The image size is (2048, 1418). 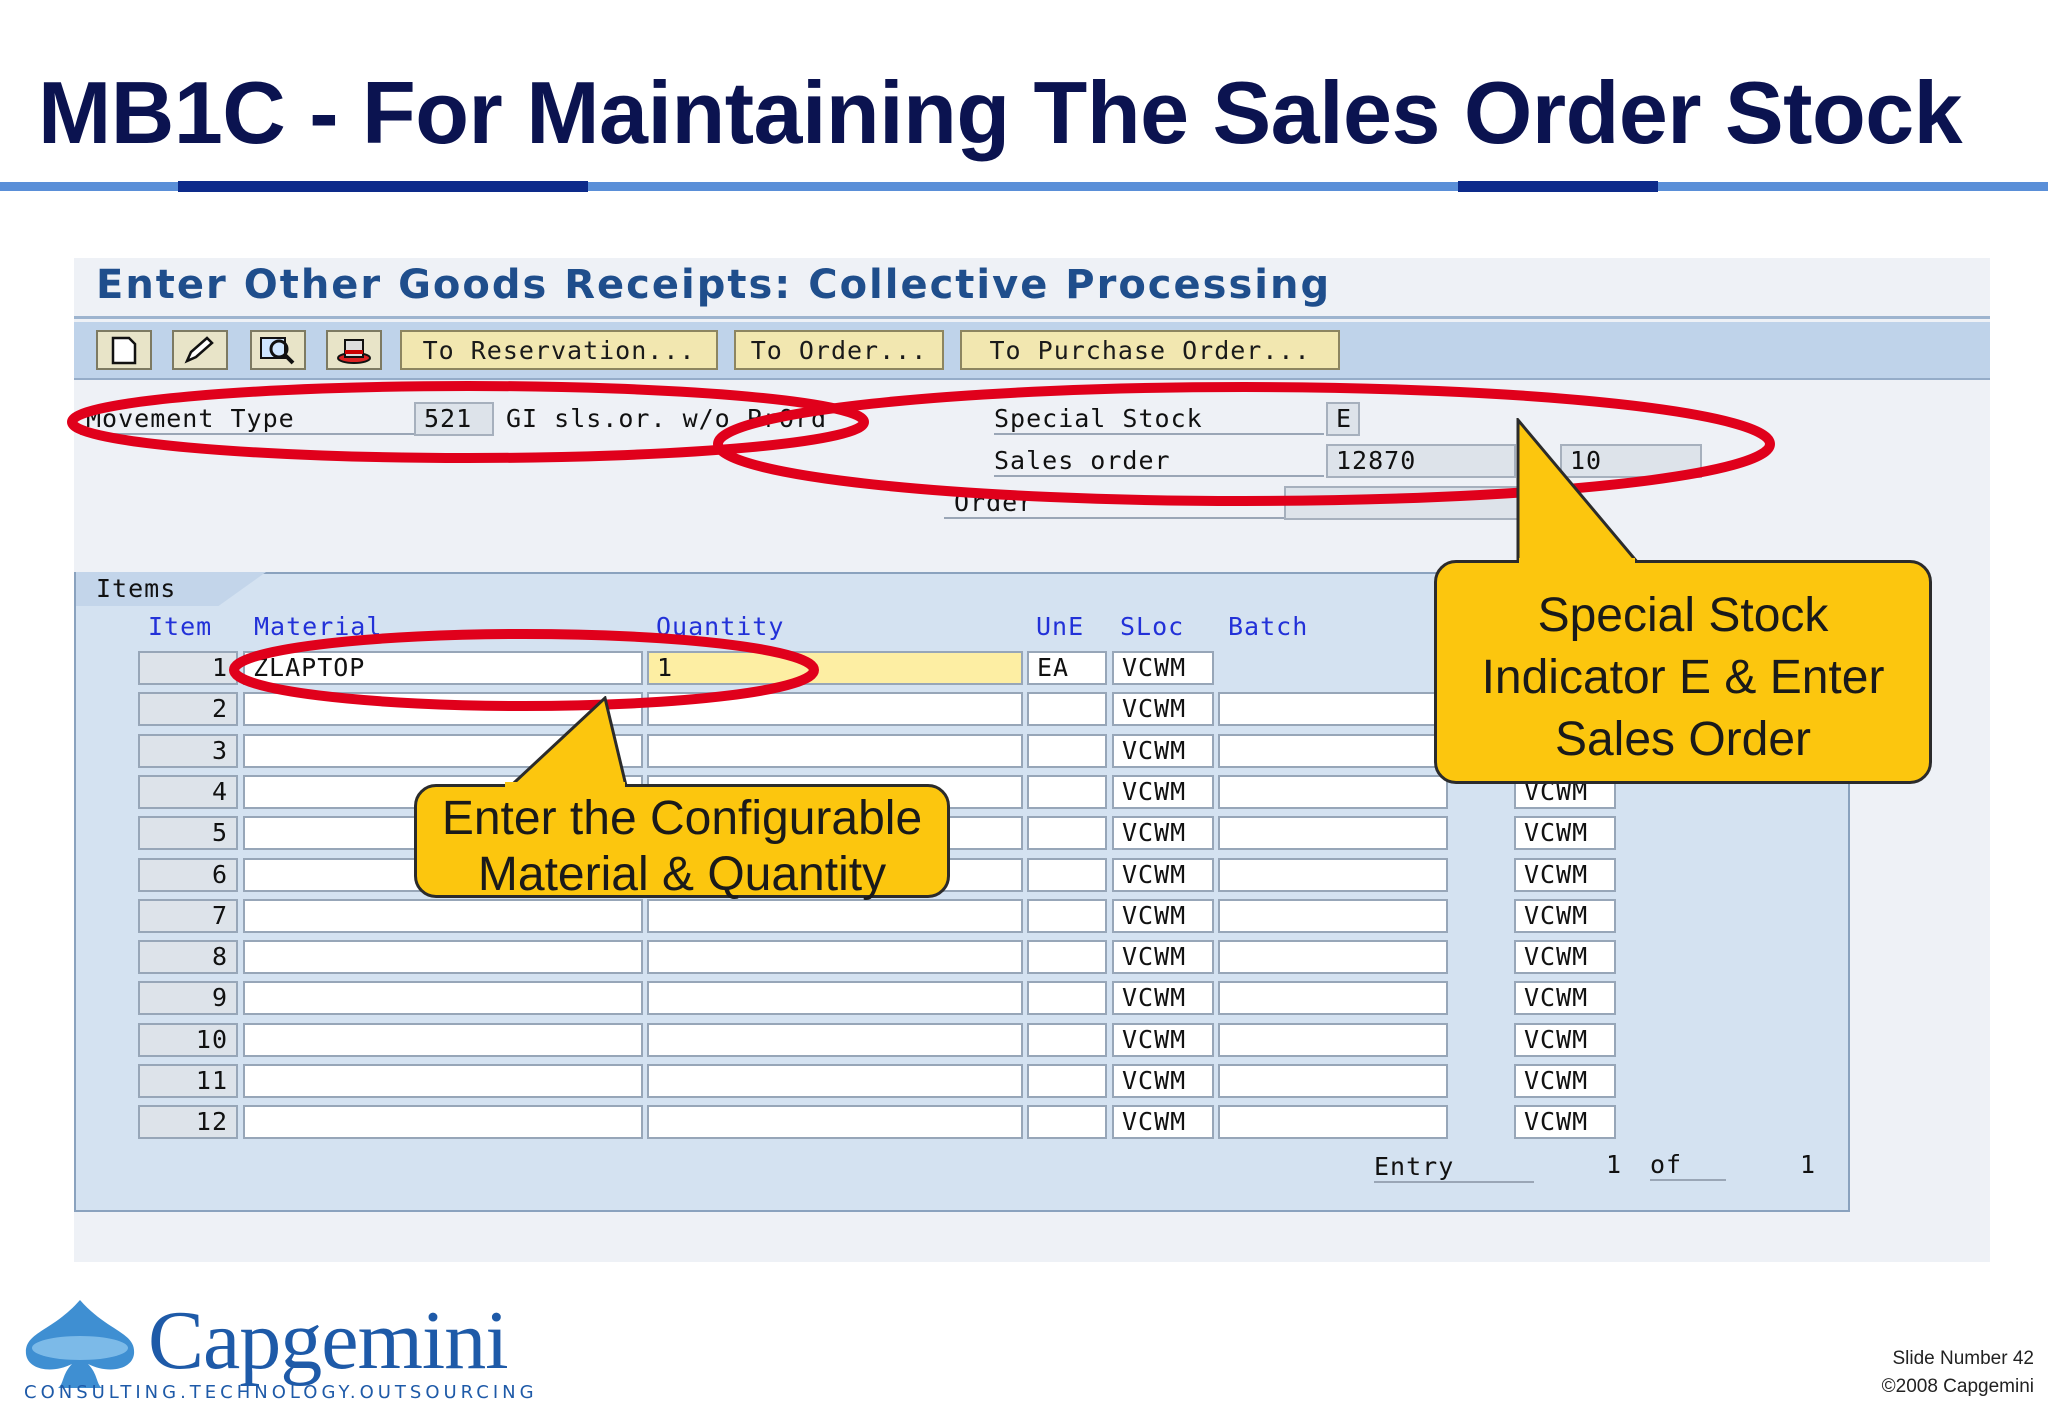 I want to click on sales-order-field: 12870, so click(x=1421, y=461).